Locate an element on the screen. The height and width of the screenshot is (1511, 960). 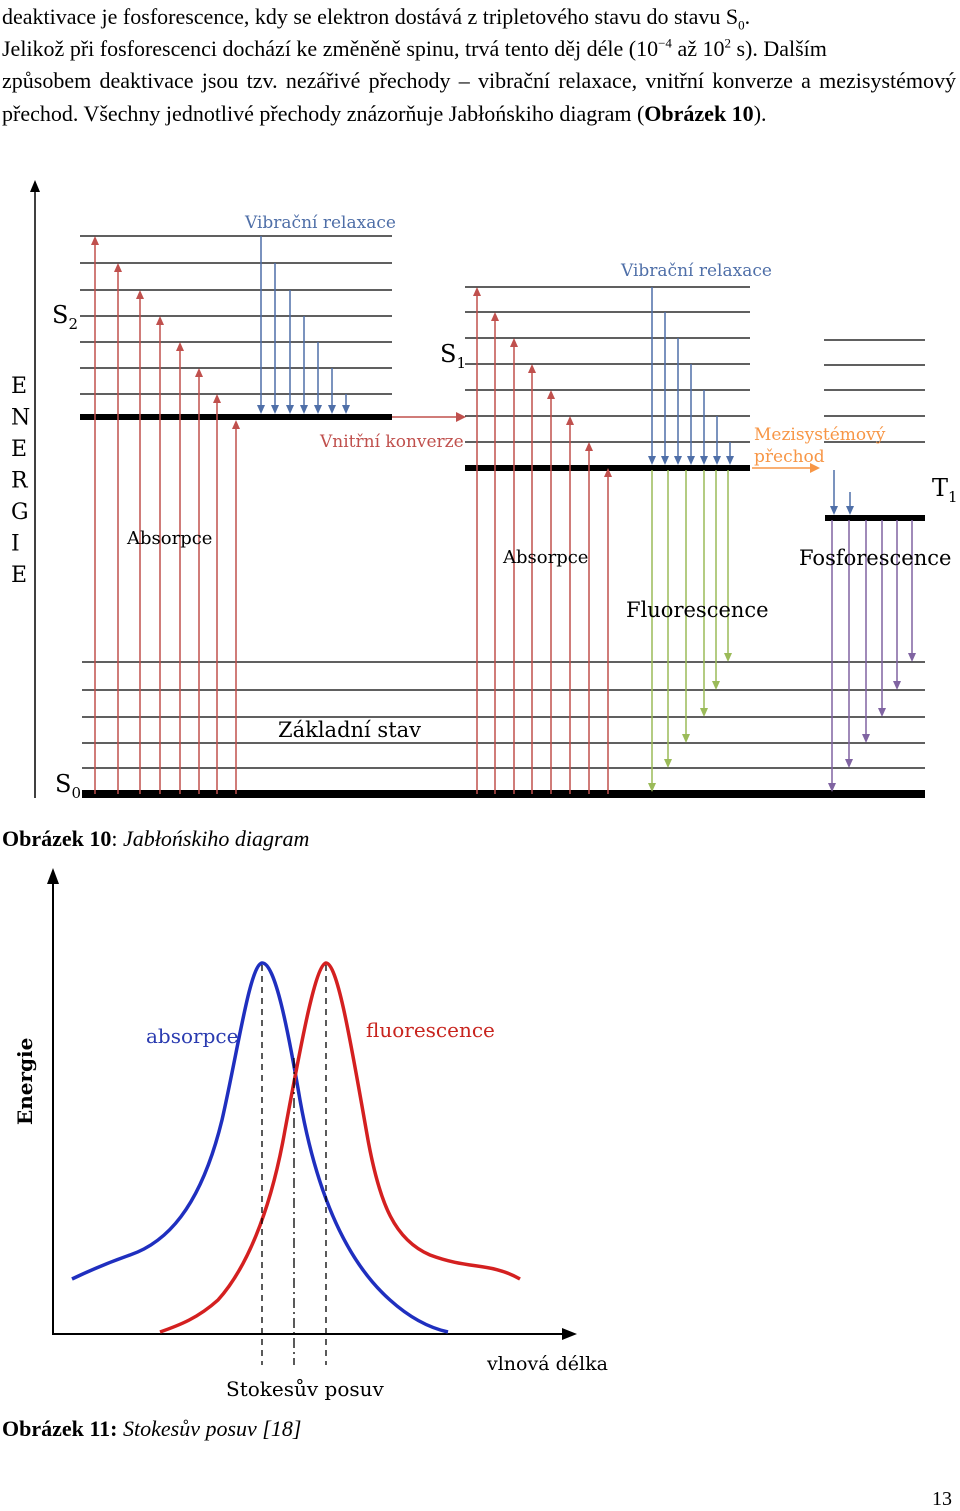
figure-11-caption: Obrázek 11: Stokesův posuv [18] is located at coordinates (152, 1428).